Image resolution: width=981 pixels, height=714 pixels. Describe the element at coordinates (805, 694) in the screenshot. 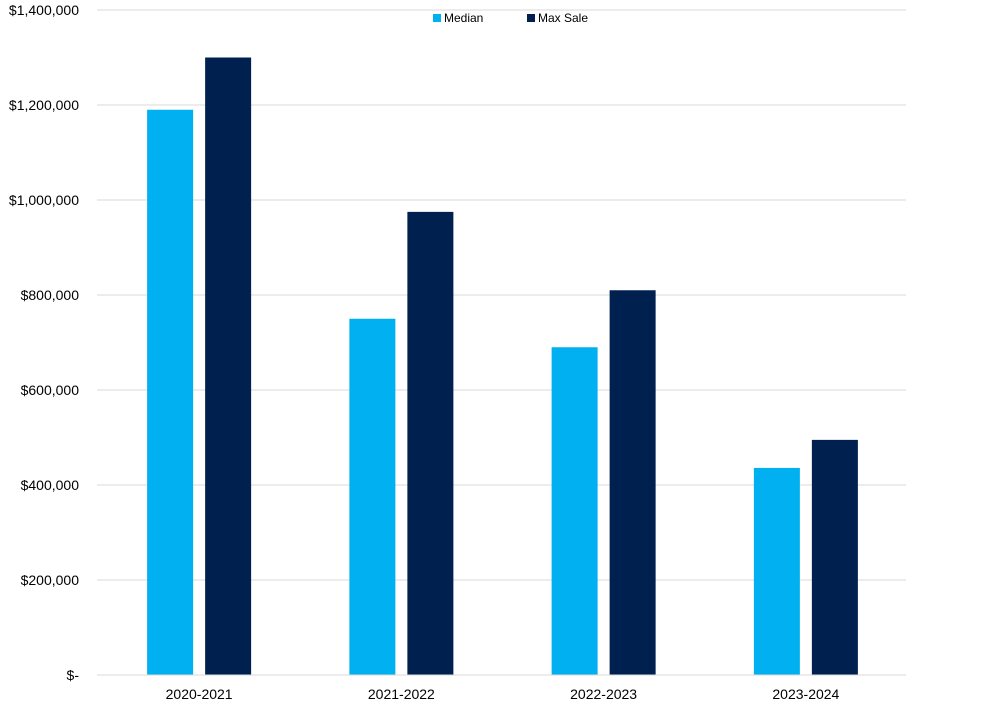

I see `x-category-label: 2023-2024` at that location.